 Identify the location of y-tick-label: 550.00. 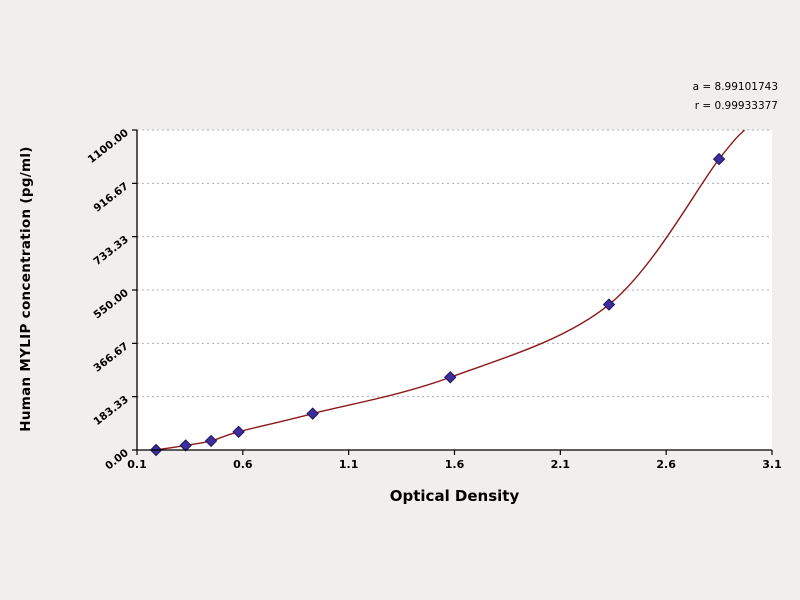
(111, 304).